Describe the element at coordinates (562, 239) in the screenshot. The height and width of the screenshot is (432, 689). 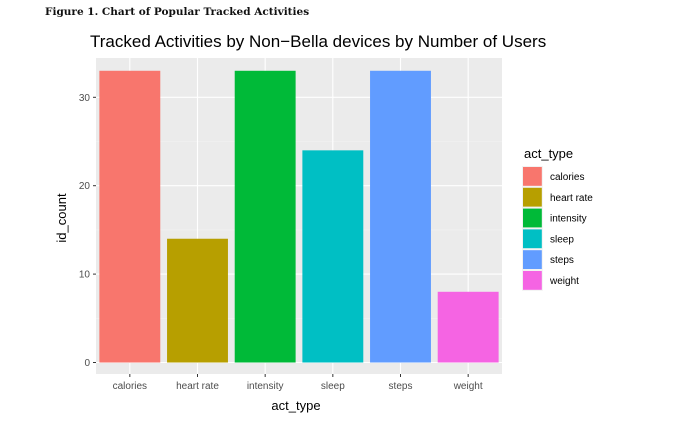
I see `legend-label: sleep` at that location.